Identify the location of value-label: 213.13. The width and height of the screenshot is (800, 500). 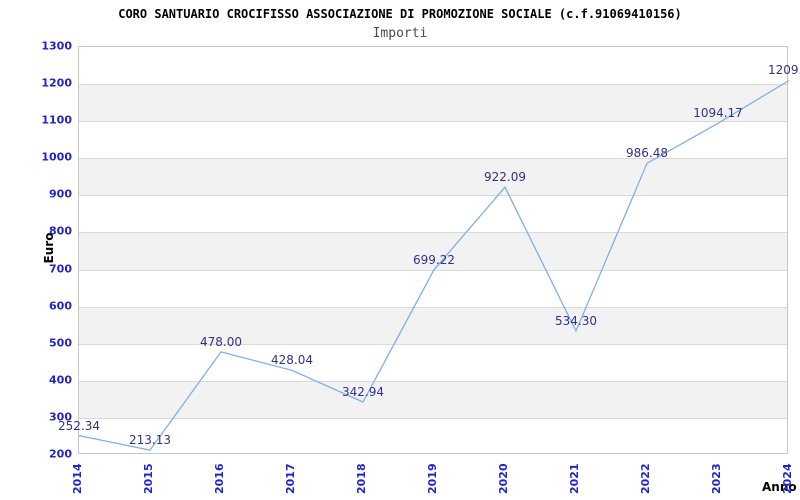
(150, 440).